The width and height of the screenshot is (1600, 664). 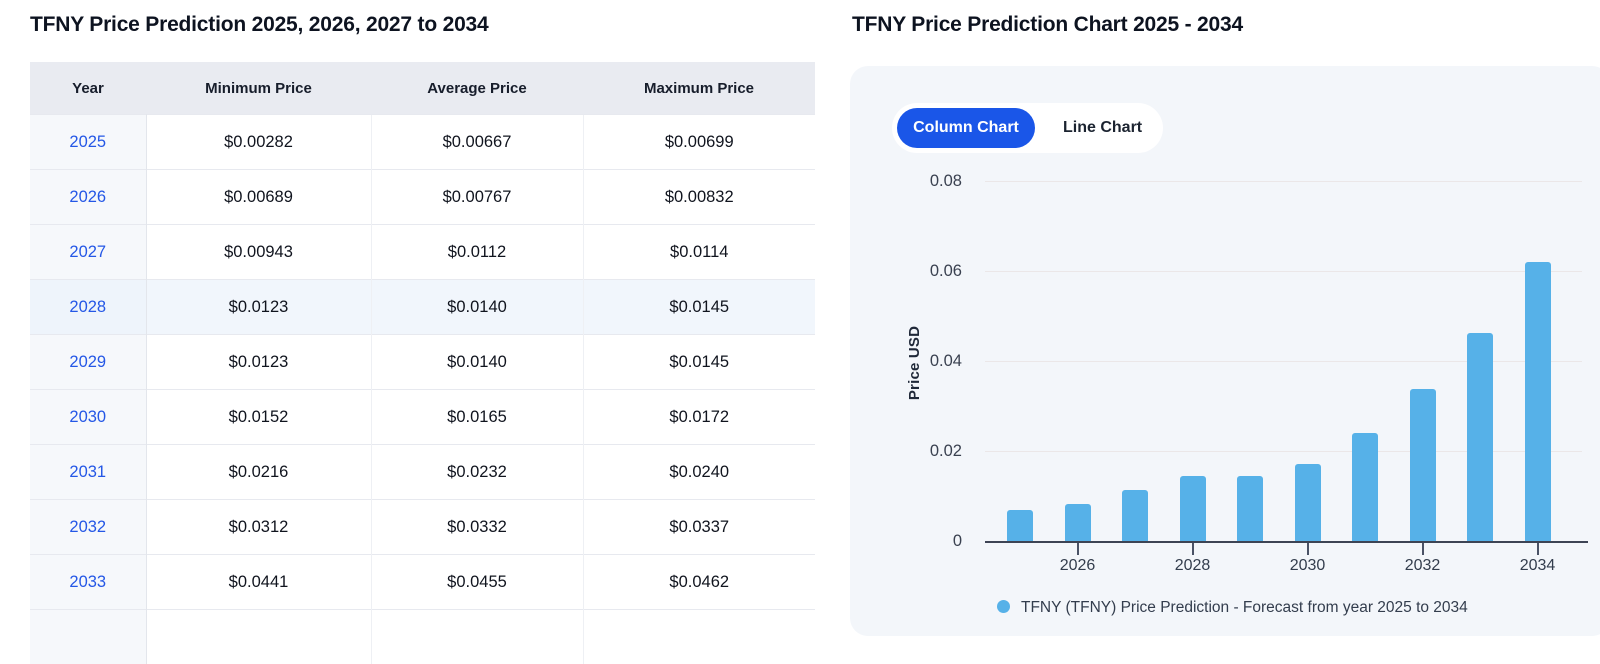 What do you see at coordinates (1003, 606) in the screenshot?
I see `legend-marker-icon` at bounding box center [1003, 606].